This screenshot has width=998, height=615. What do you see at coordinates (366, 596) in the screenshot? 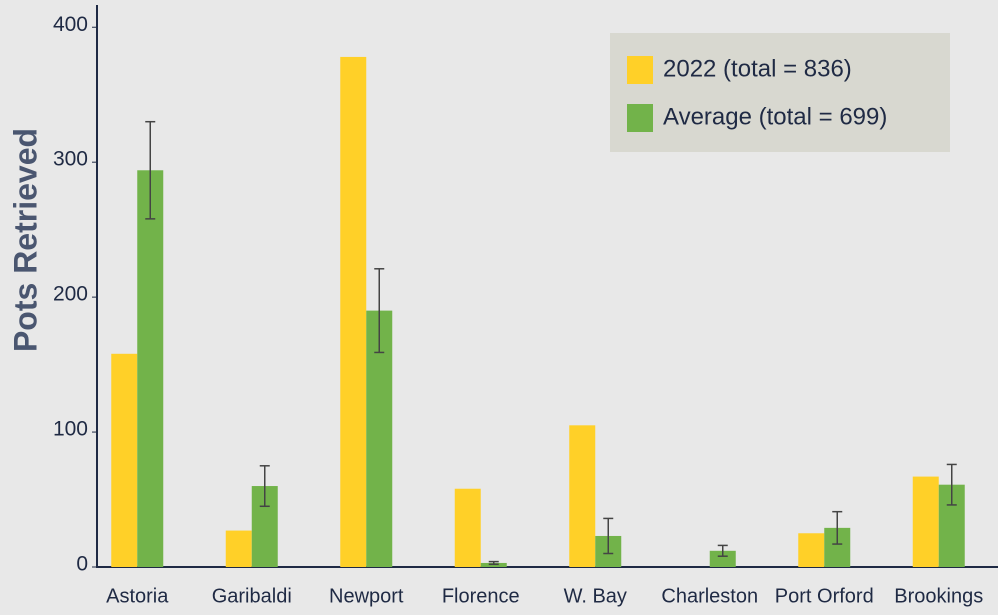
I see `x-tick-label: Newport` at bounding box center [366, 596].